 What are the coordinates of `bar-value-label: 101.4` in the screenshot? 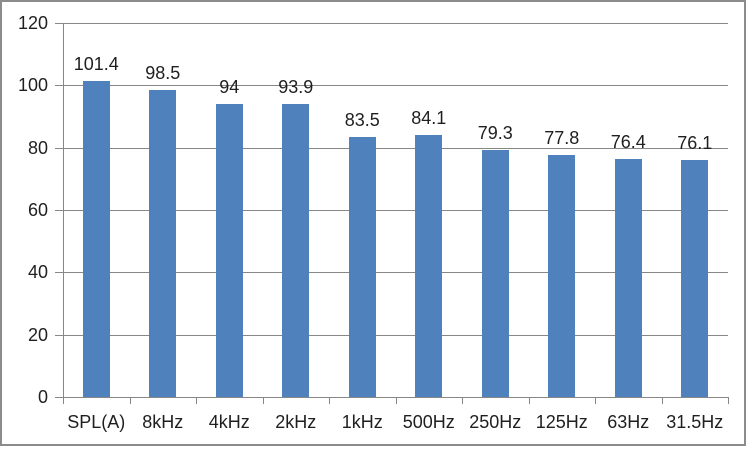 It's located at (96, 63).